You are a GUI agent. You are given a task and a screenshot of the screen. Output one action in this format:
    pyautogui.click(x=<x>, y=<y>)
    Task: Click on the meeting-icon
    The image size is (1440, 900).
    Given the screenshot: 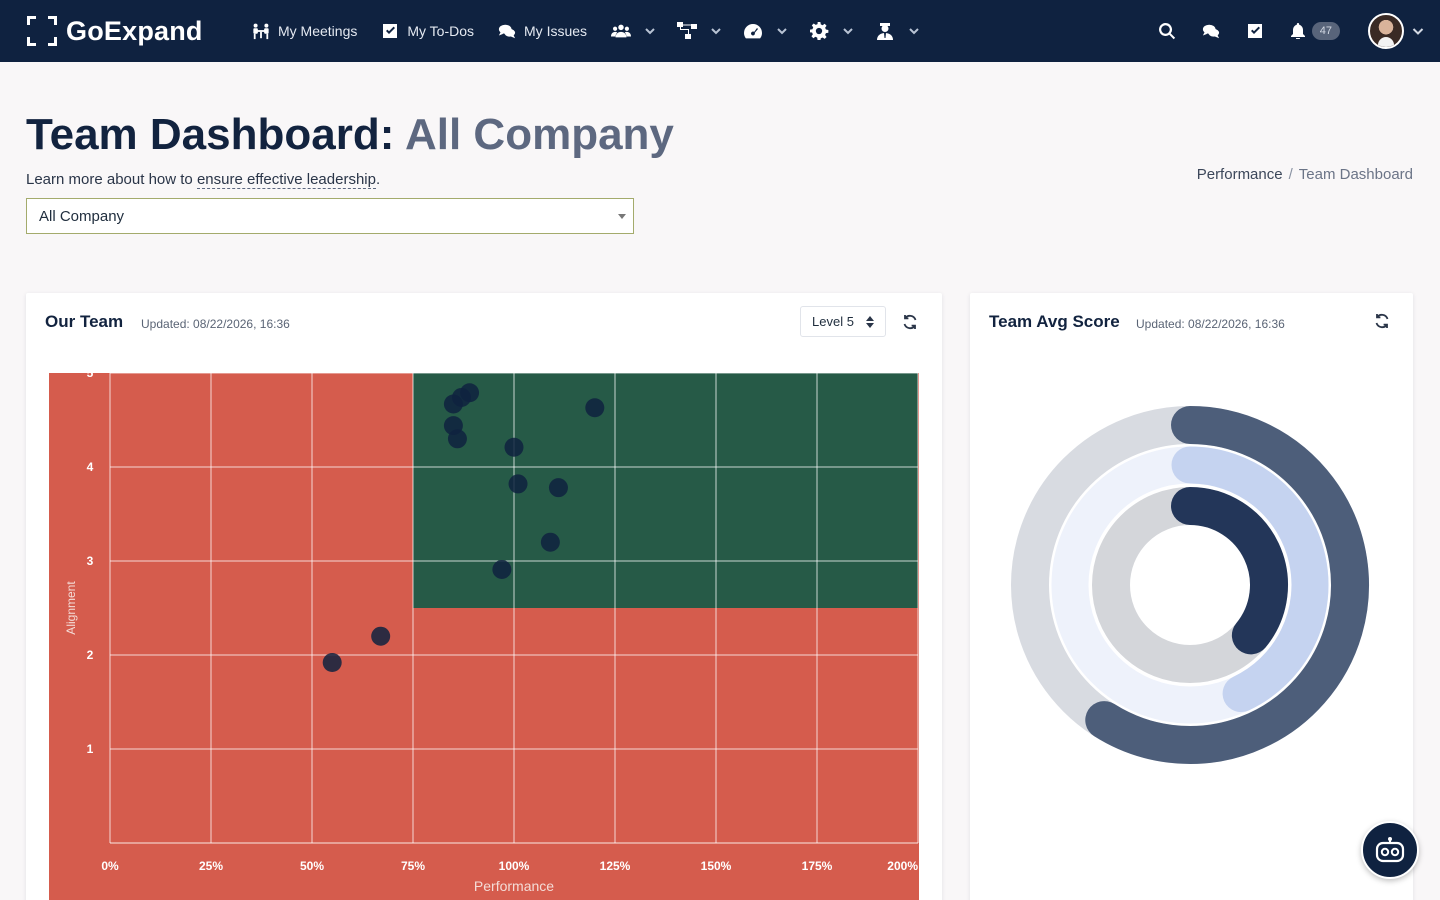 What is the action you would take?
    pyautogui.click(x=261, y=31)
    